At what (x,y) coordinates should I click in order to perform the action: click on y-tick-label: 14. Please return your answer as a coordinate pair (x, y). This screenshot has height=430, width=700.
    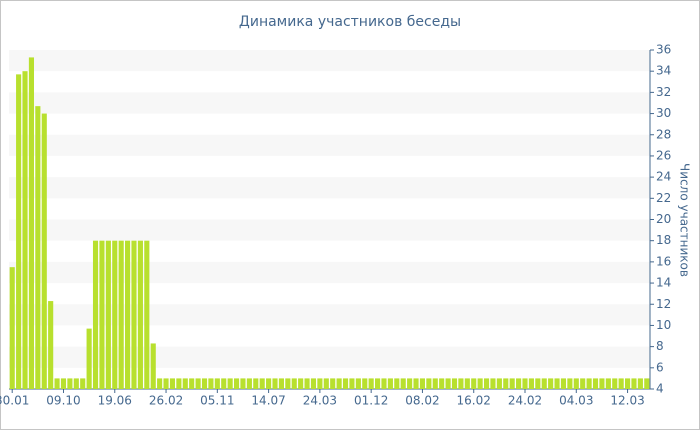
    Looking at the image, I should click on (663, 283).